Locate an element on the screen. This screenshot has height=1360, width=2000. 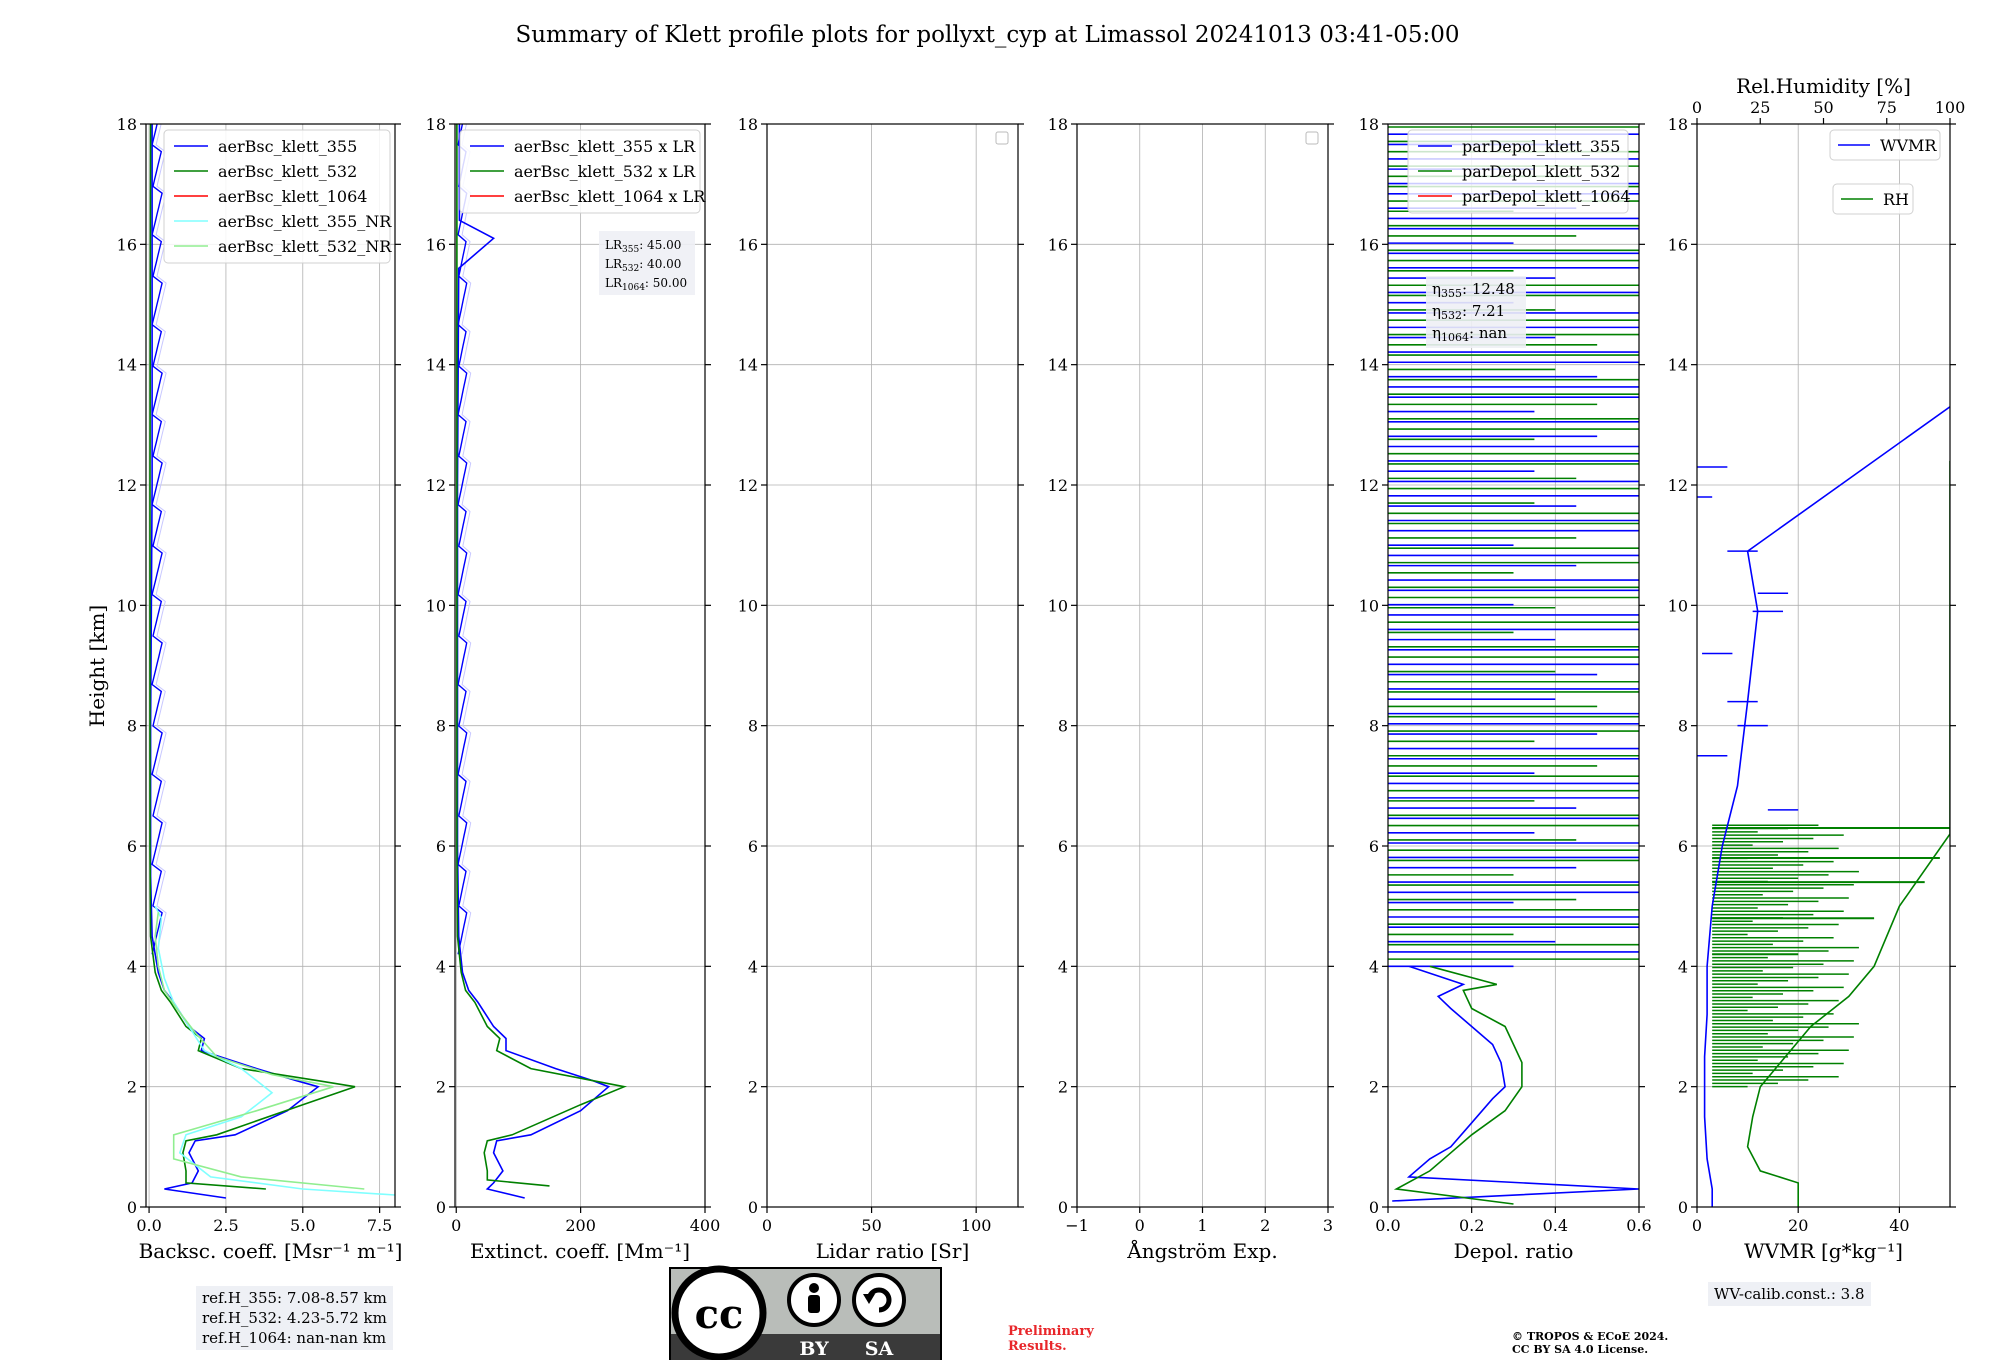
by-label: BY is located at coordinates (814, 1349).